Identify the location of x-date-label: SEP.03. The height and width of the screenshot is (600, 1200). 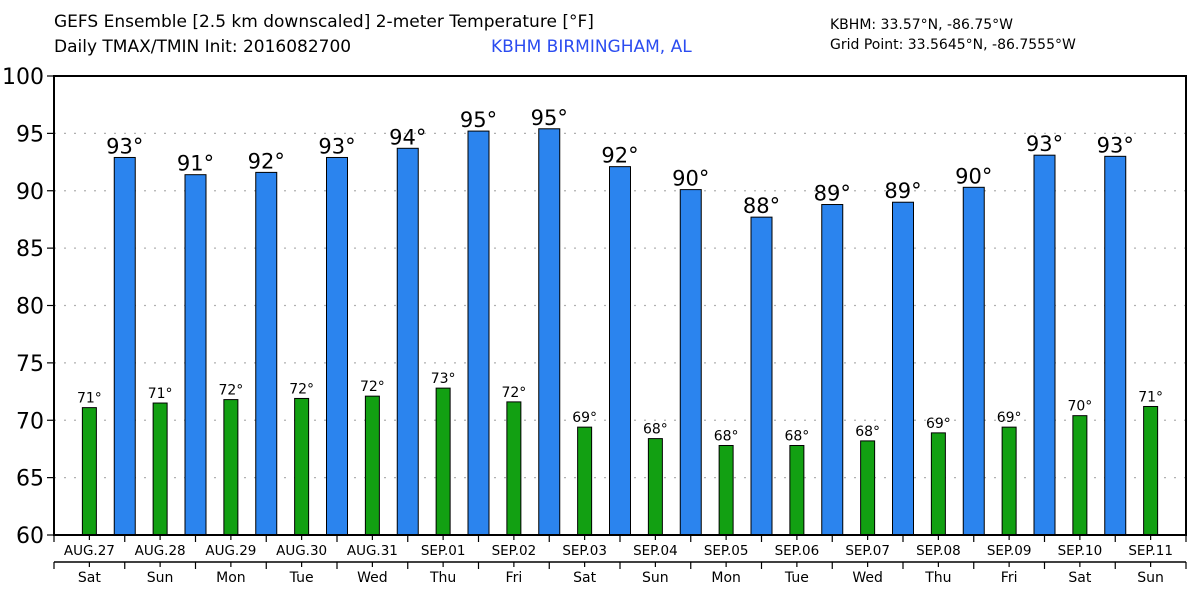
(584, 551).